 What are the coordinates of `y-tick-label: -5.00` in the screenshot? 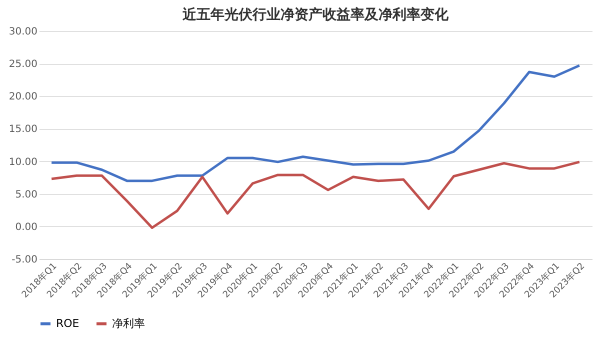 It's located at (25, 260).